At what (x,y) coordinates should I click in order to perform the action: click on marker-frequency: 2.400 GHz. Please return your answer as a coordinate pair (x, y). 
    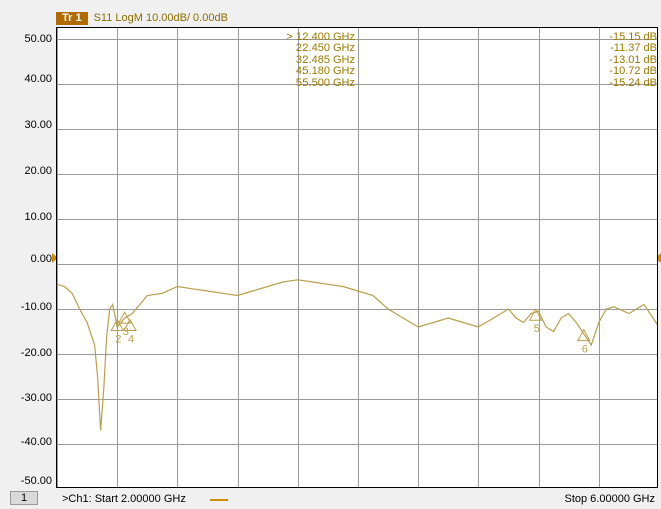
    Looking at the image, I should click on (328, 37).